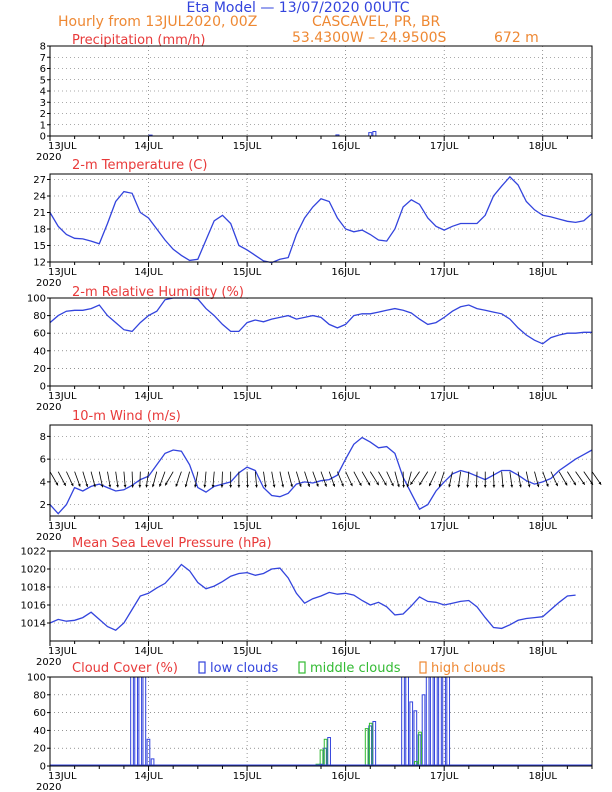 This screenshot has width=612, height=792. I want to click on cloud-xtick-label: 17JUL, so click(444, 776).